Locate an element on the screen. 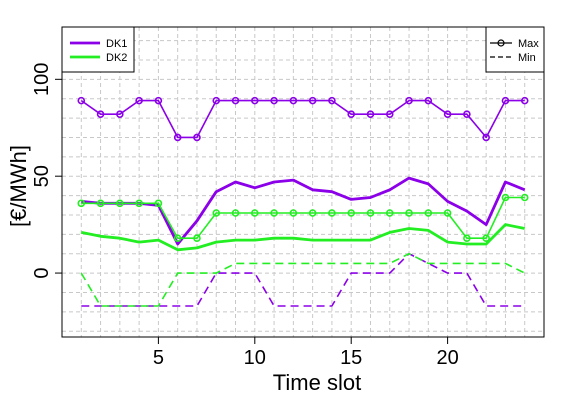 Image resolution: width=580 pixels, height=400 pixels. legend-label-dk1: DK1 is located at coordinates (116, 44).